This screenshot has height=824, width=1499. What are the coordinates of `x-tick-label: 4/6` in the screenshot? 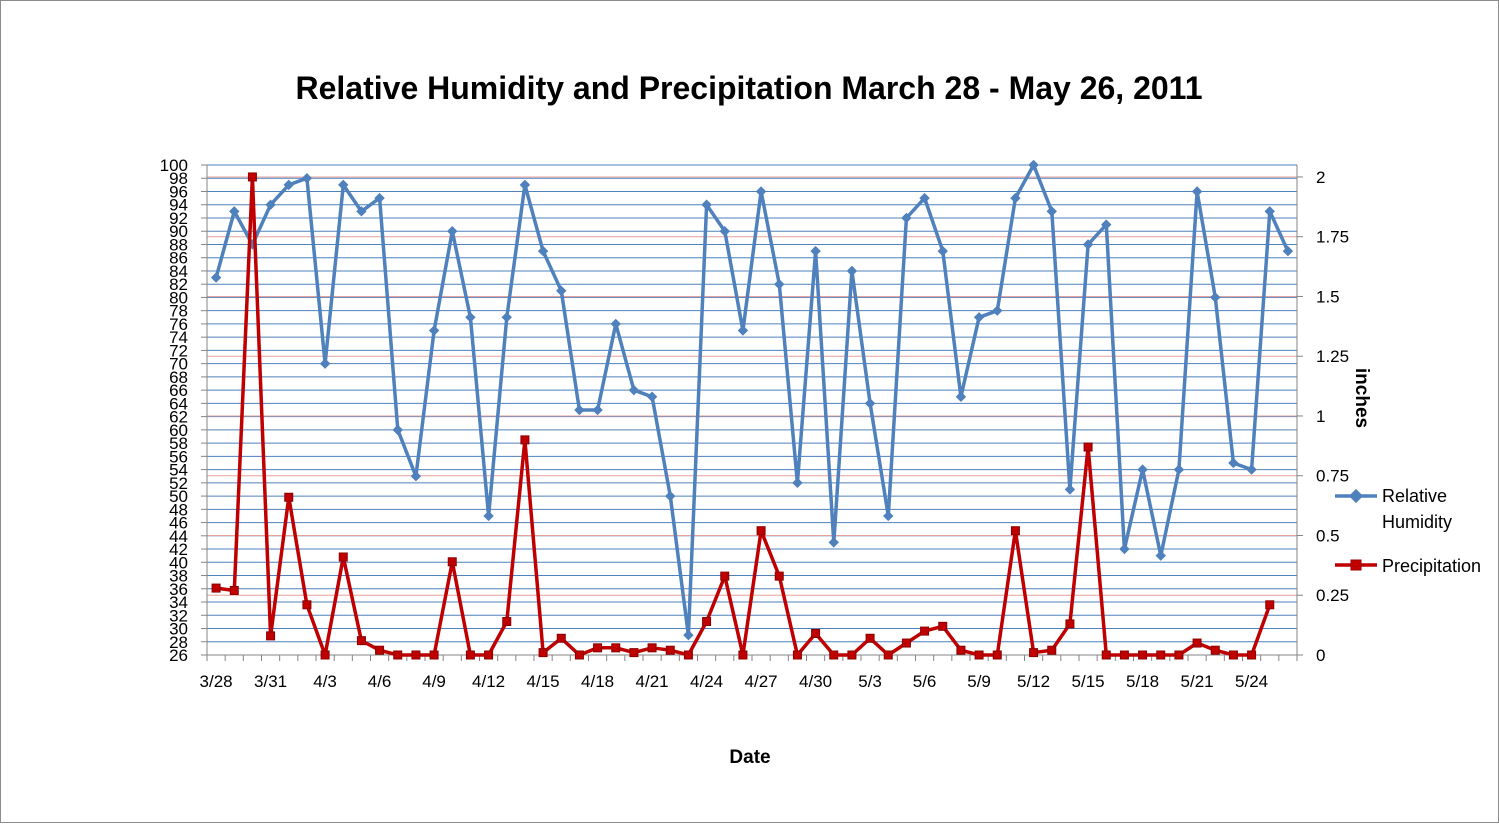 It's located at (380, 681).